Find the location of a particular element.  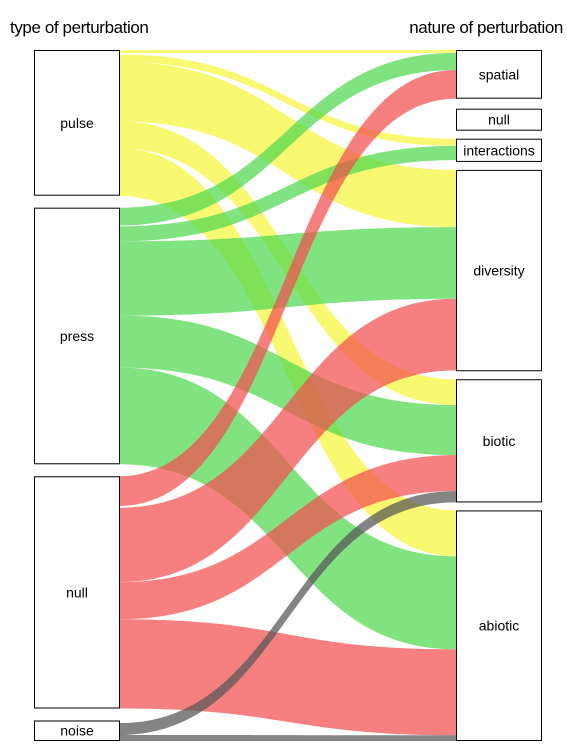

right-axis-header: nature of perturbation is located at coordinates (486, 27).